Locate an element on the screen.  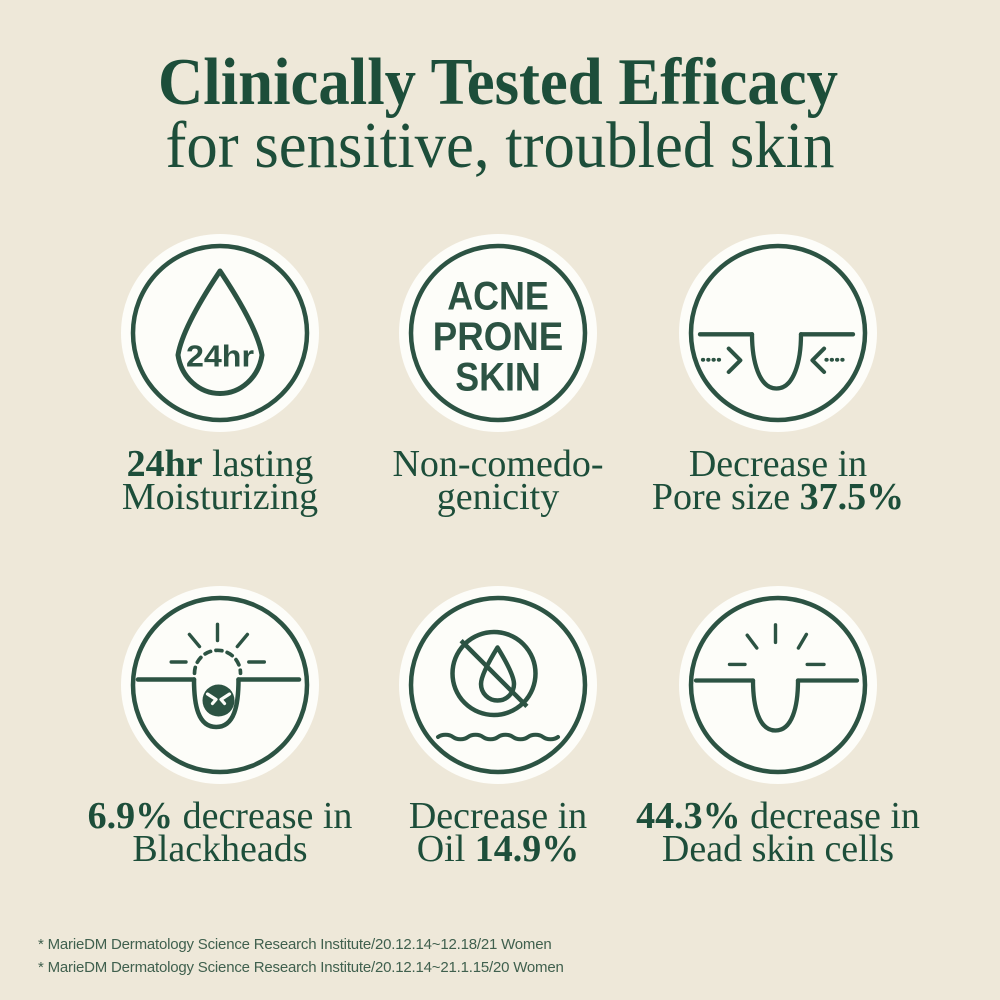
svg-text: 24hr is located at coordinates (220, 355).